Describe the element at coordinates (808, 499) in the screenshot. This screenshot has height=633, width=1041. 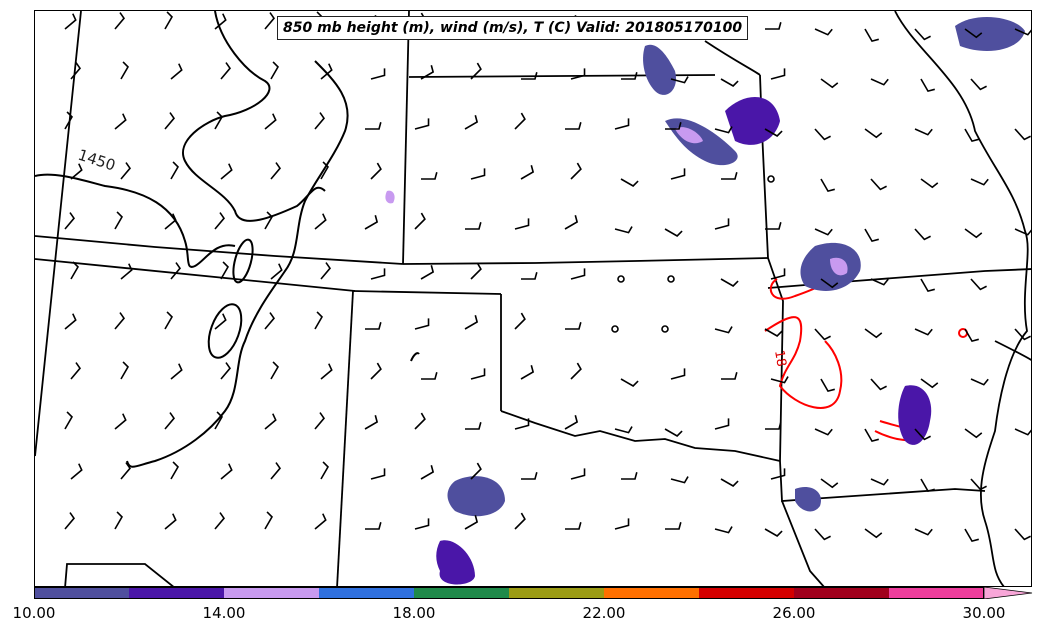
I see `shade-ar-east` at that location.